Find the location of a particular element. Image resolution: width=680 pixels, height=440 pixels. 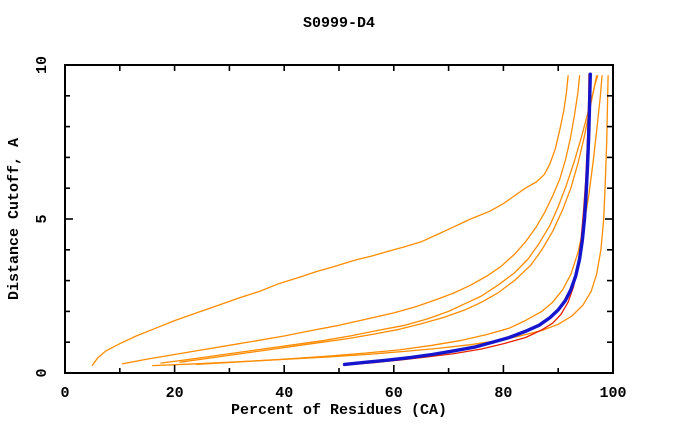

y-tick-label: 0 is located at coordinates (42, 372).